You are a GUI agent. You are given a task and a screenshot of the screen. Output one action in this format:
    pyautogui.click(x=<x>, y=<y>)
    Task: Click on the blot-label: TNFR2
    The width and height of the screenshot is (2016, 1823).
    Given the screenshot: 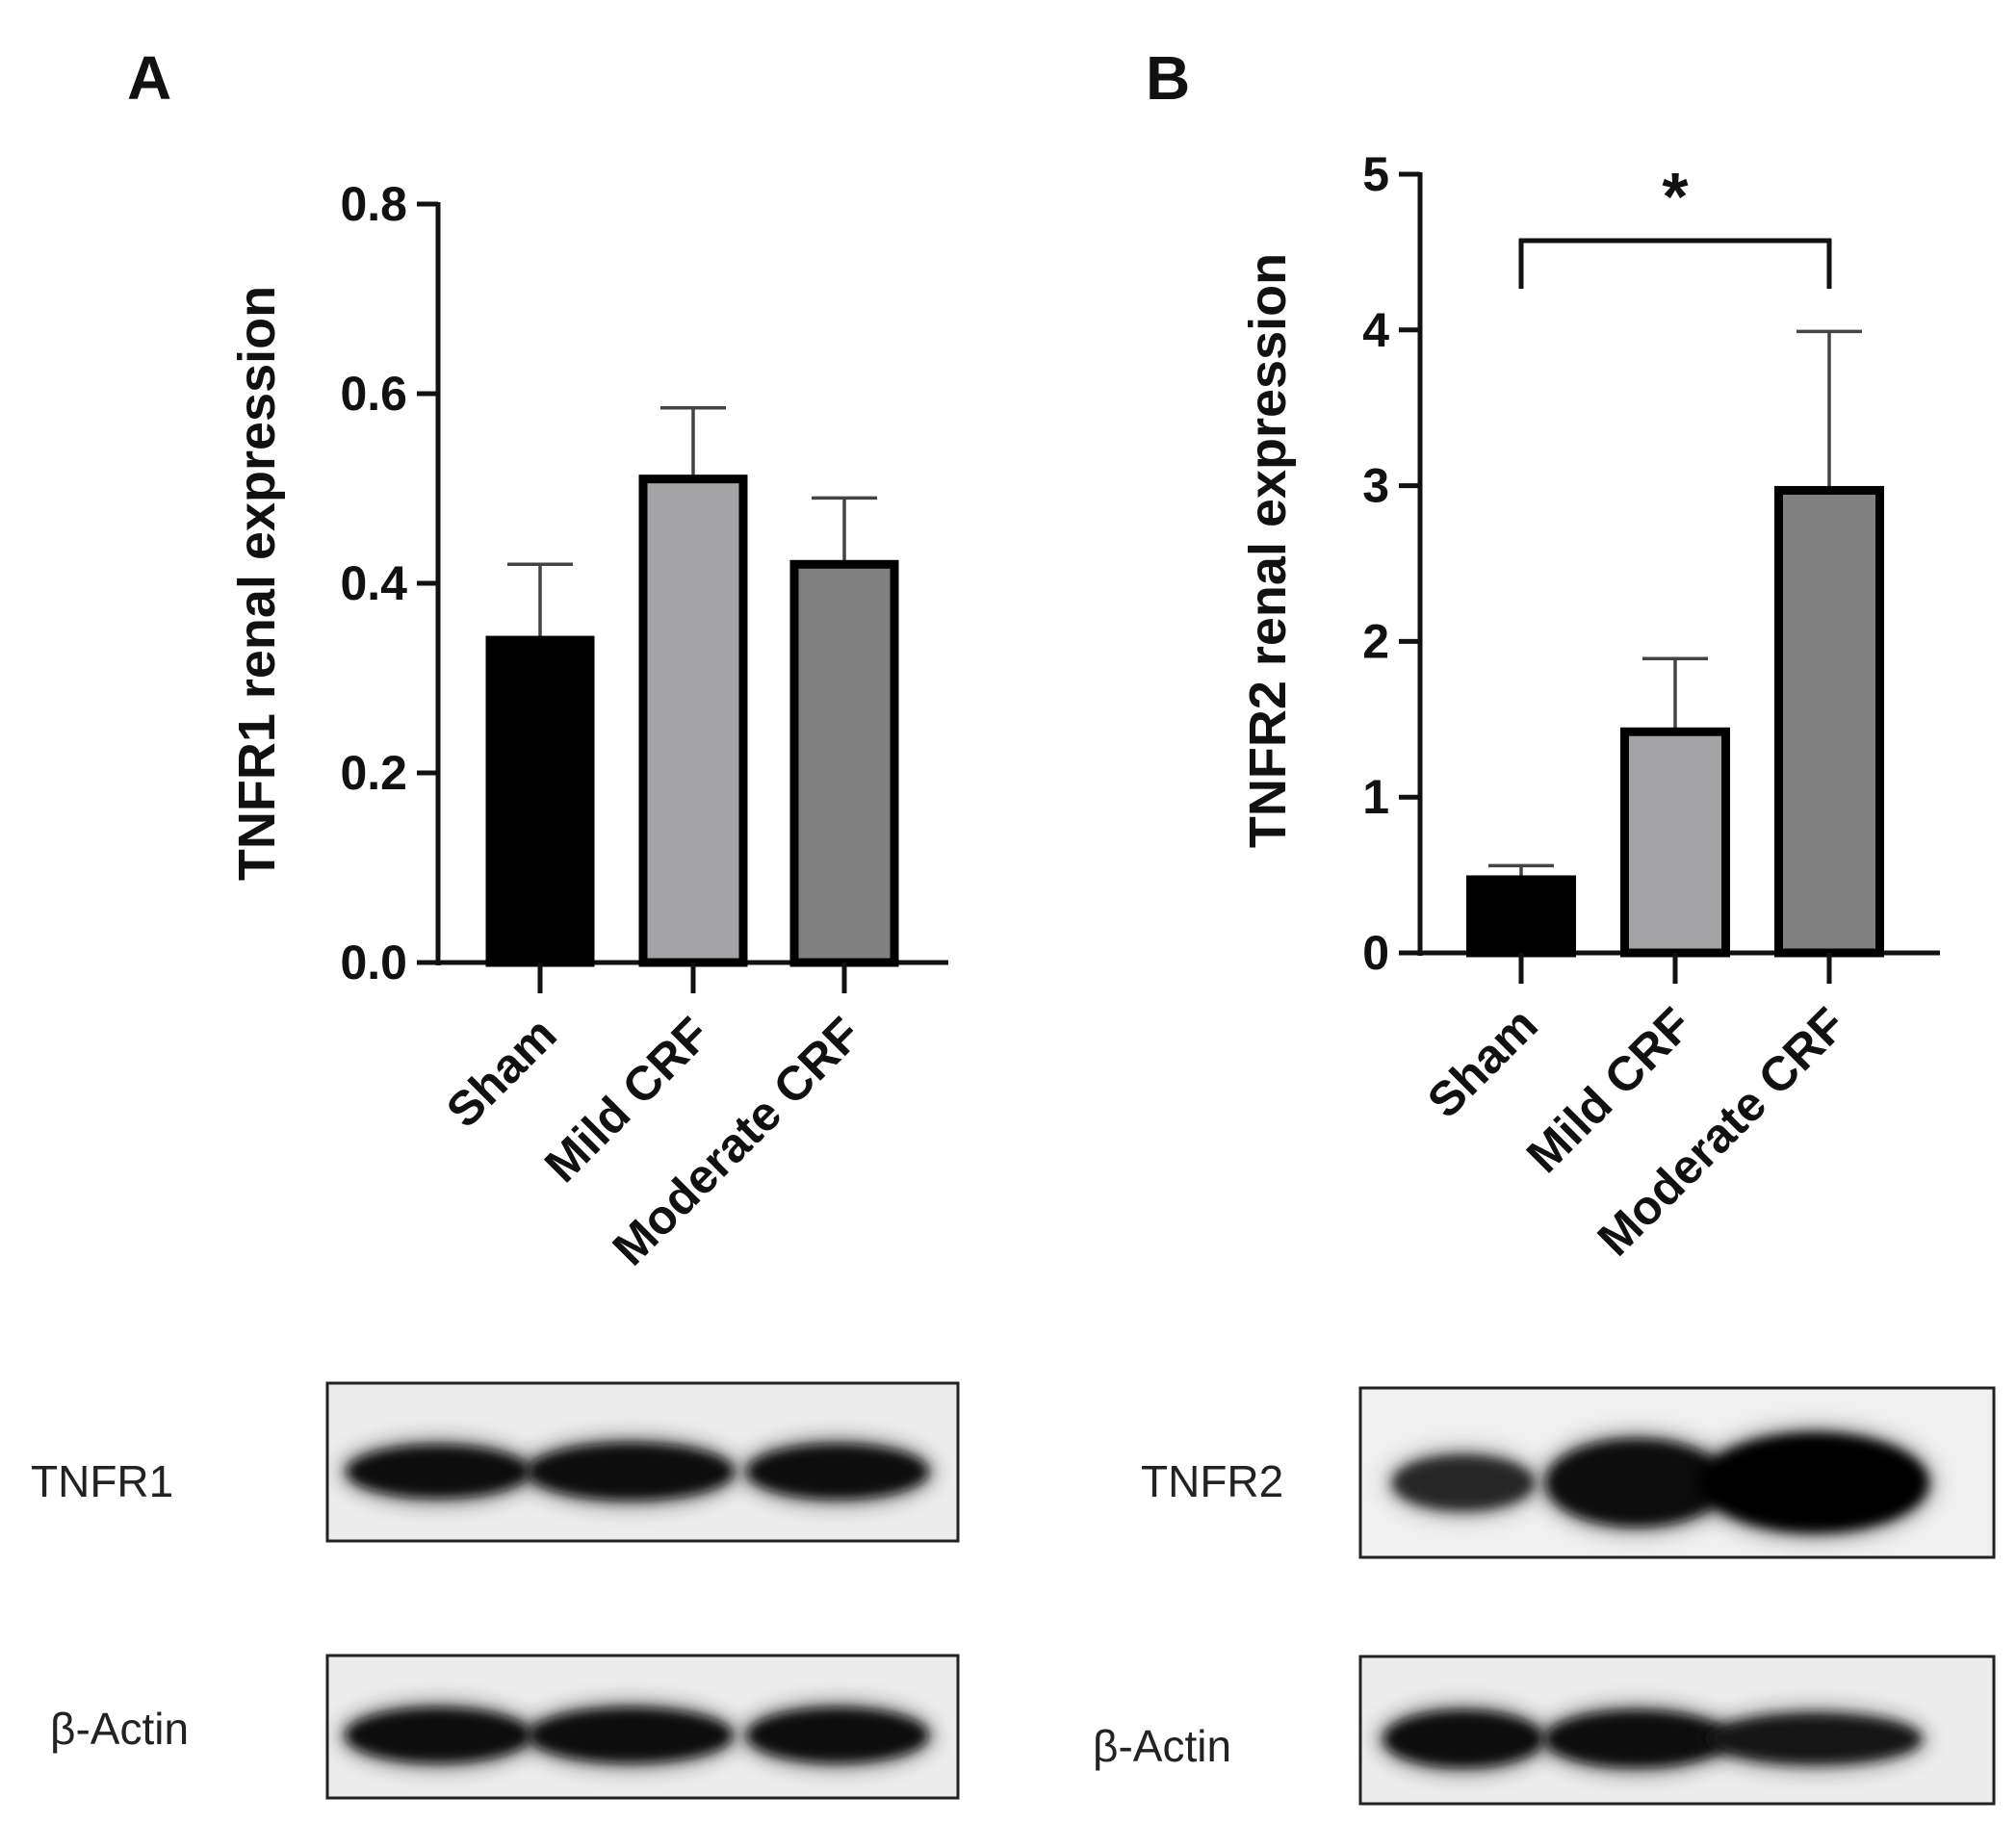 What is the action you would take?
    pyautogui.click(x=1212, y=1481)
    